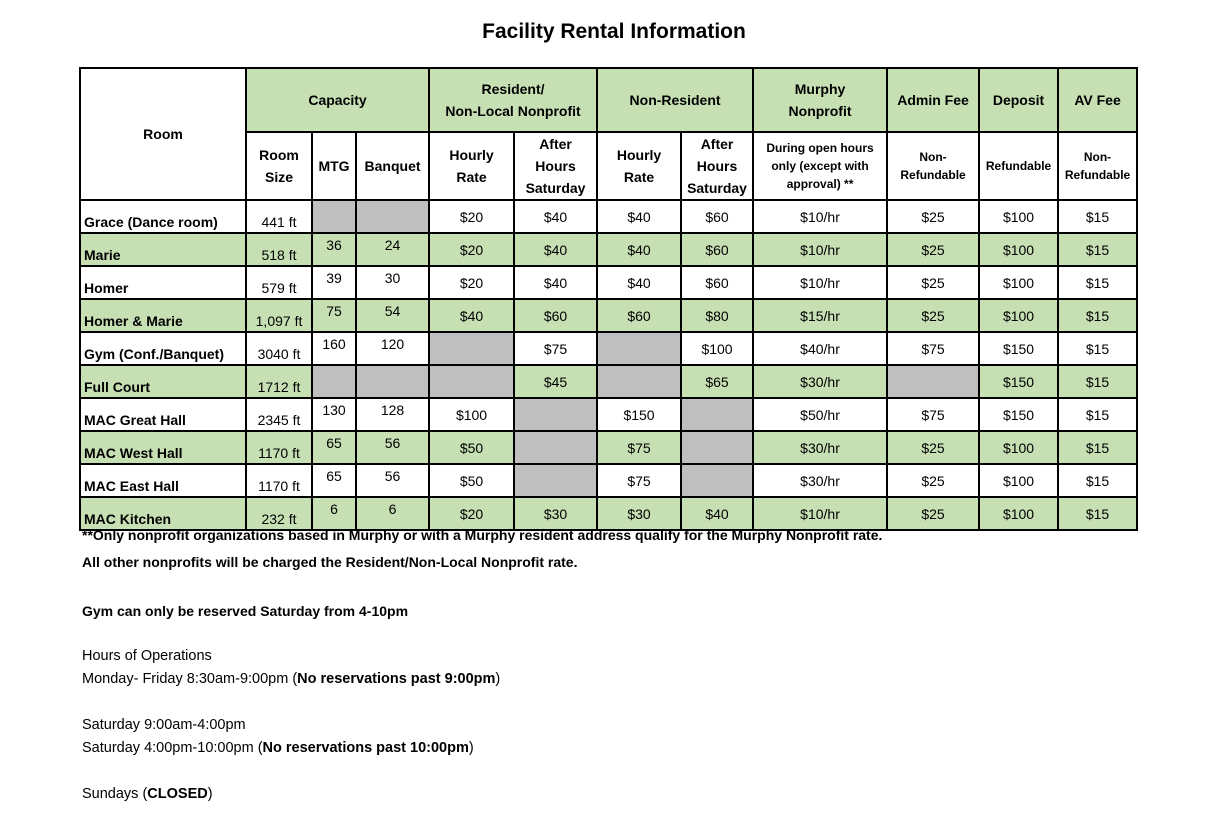  Describe the element at coordinates (334, 282) in the screenshot. I see `mtg-capacity-cell: 39` at that location.